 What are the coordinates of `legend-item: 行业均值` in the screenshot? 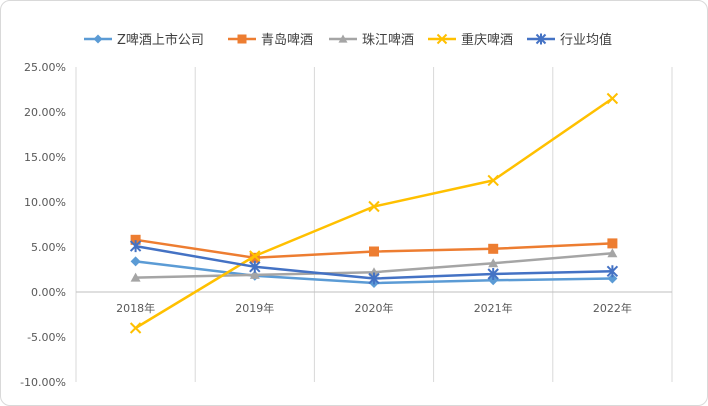 It's located at (569, 40).